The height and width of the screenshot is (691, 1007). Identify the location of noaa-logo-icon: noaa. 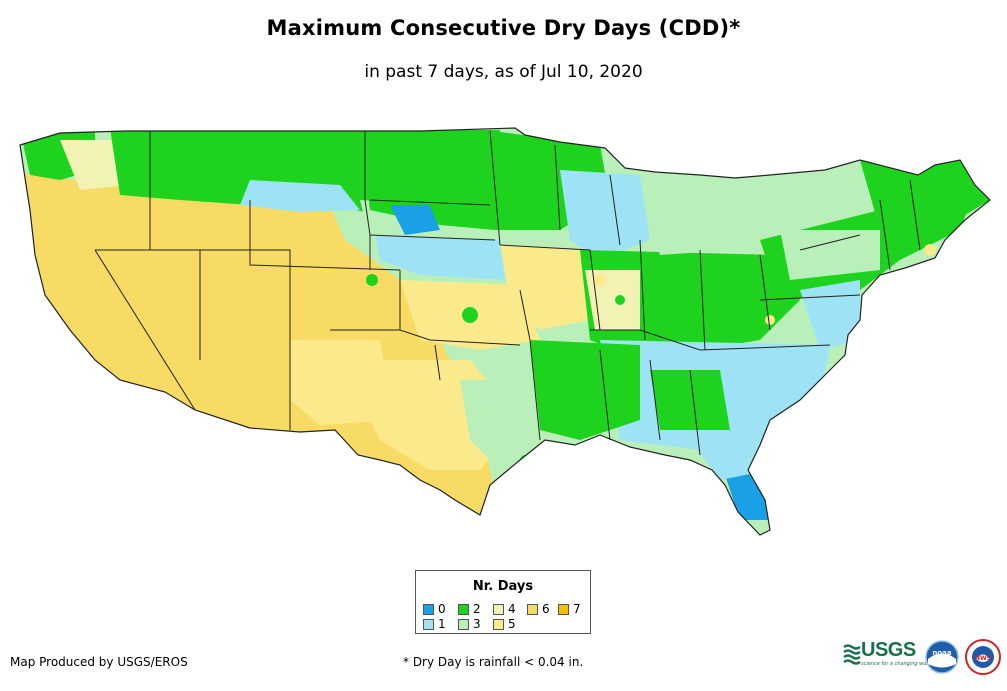
(942, 657).